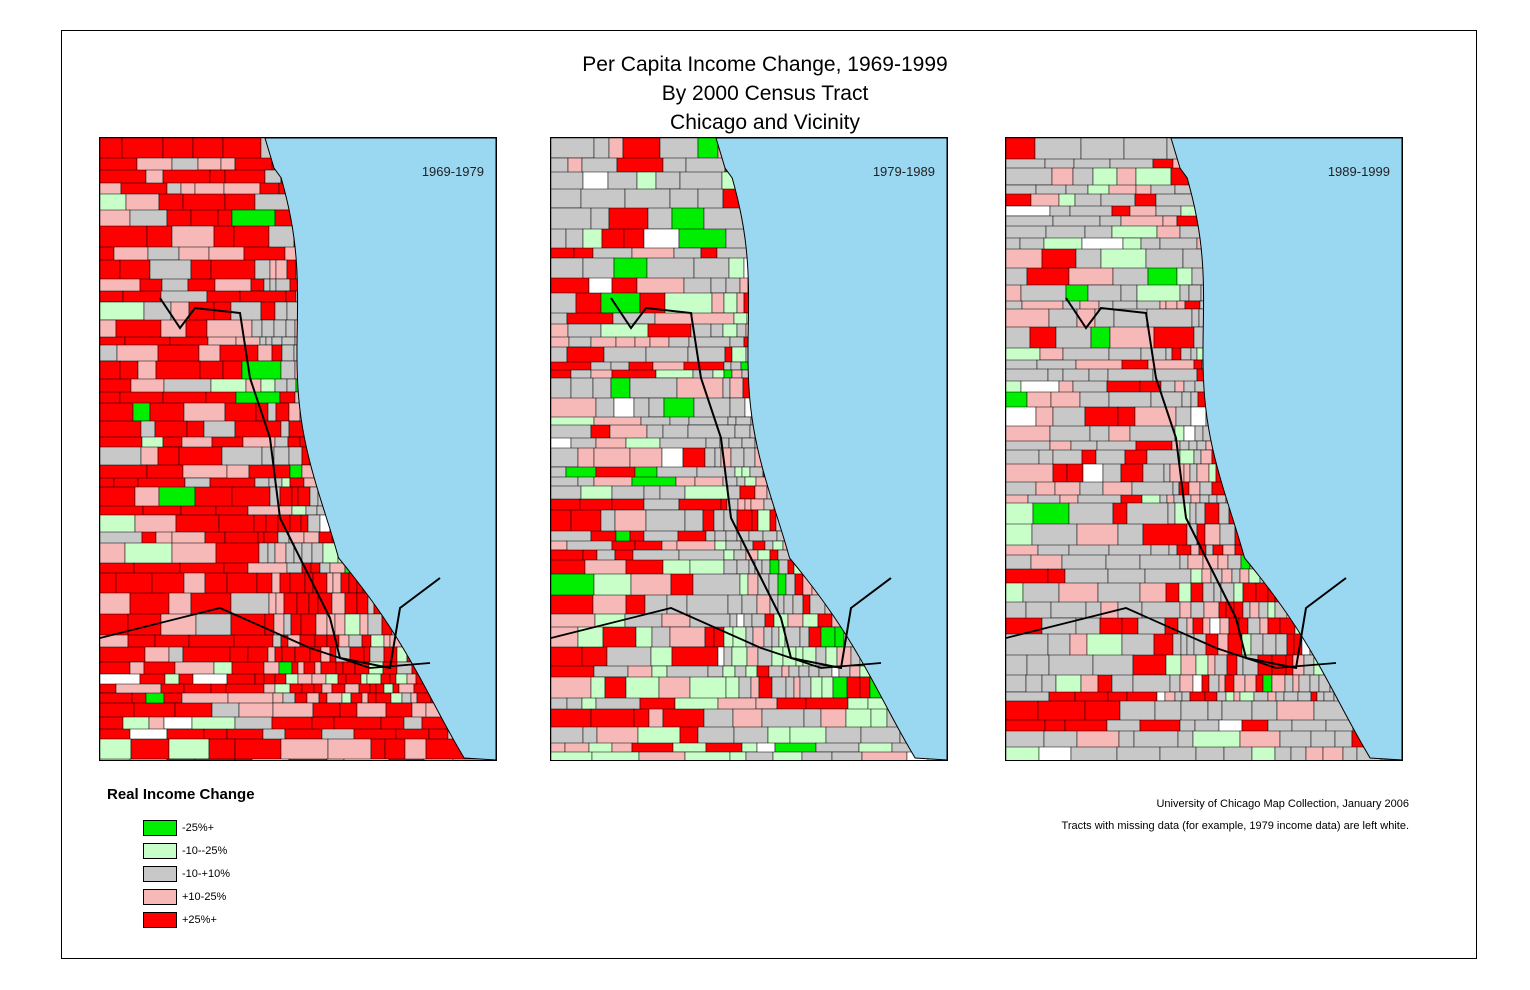  What do you see at coordinates (1358, 171) in the screenshot?
I see `period-label: 1989-1999` at bounding box center [1358, 171].